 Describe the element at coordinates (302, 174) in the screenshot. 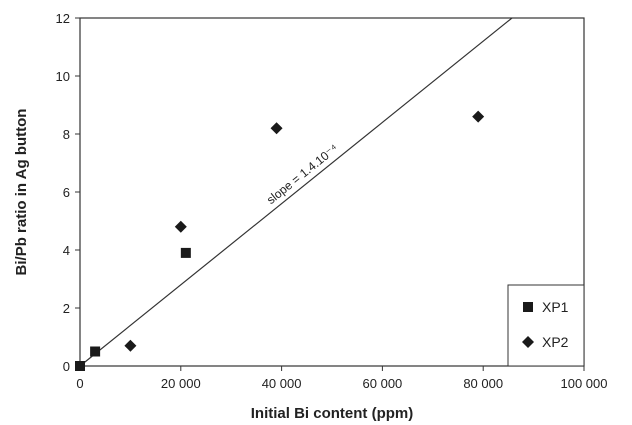

I see `slope-annotation: slope = 1.4.10⁻⁴` at that location.